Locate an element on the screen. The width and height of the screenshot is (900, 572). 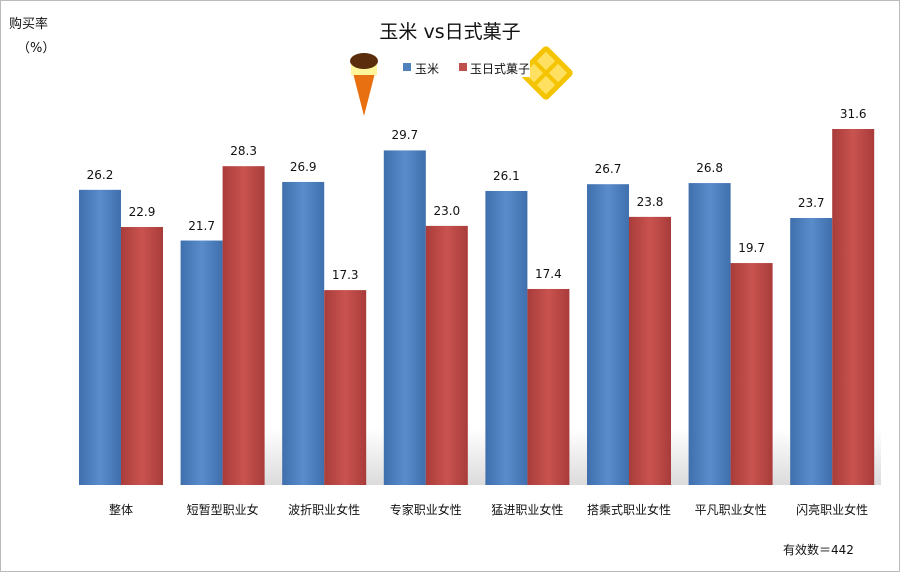
legend-label-corn: 玉米 is located at coordinates (427, 69).